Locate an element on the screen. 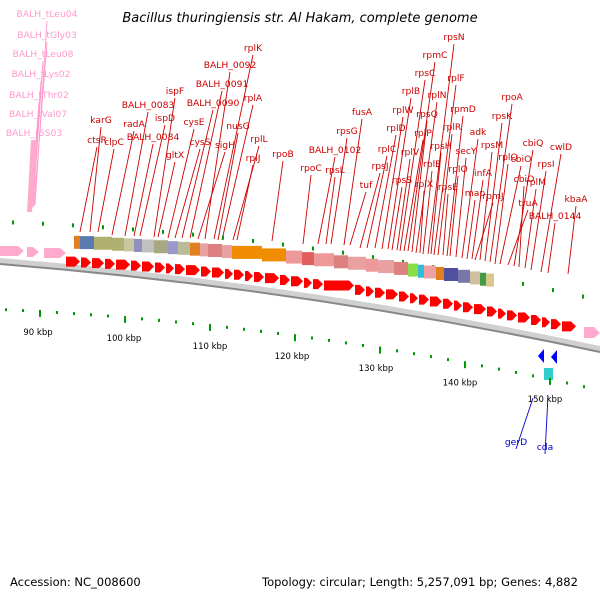 This screenshot has height=600, width=600. trna-label: BALH_tLeu04 is located at coordinates (47, 14).